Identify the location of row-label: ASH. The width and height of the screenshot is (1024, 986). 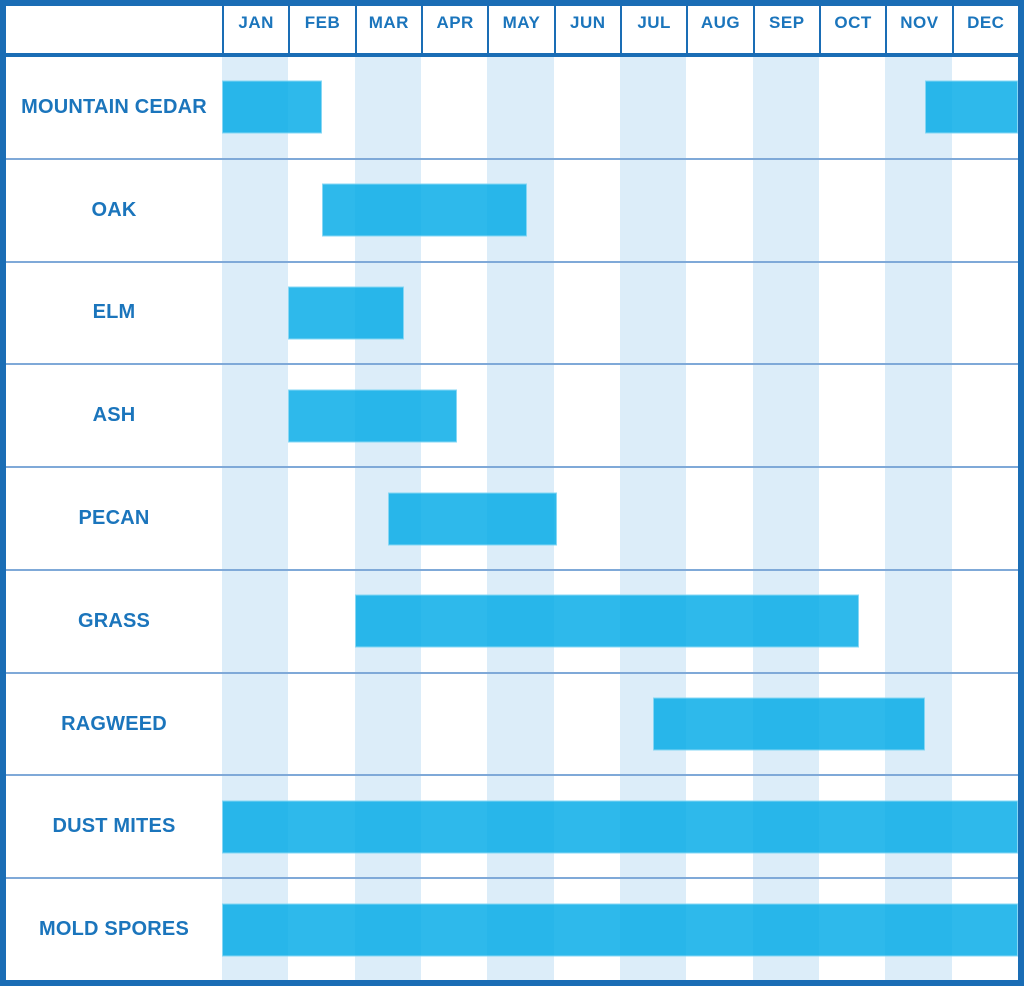
(114, 415).